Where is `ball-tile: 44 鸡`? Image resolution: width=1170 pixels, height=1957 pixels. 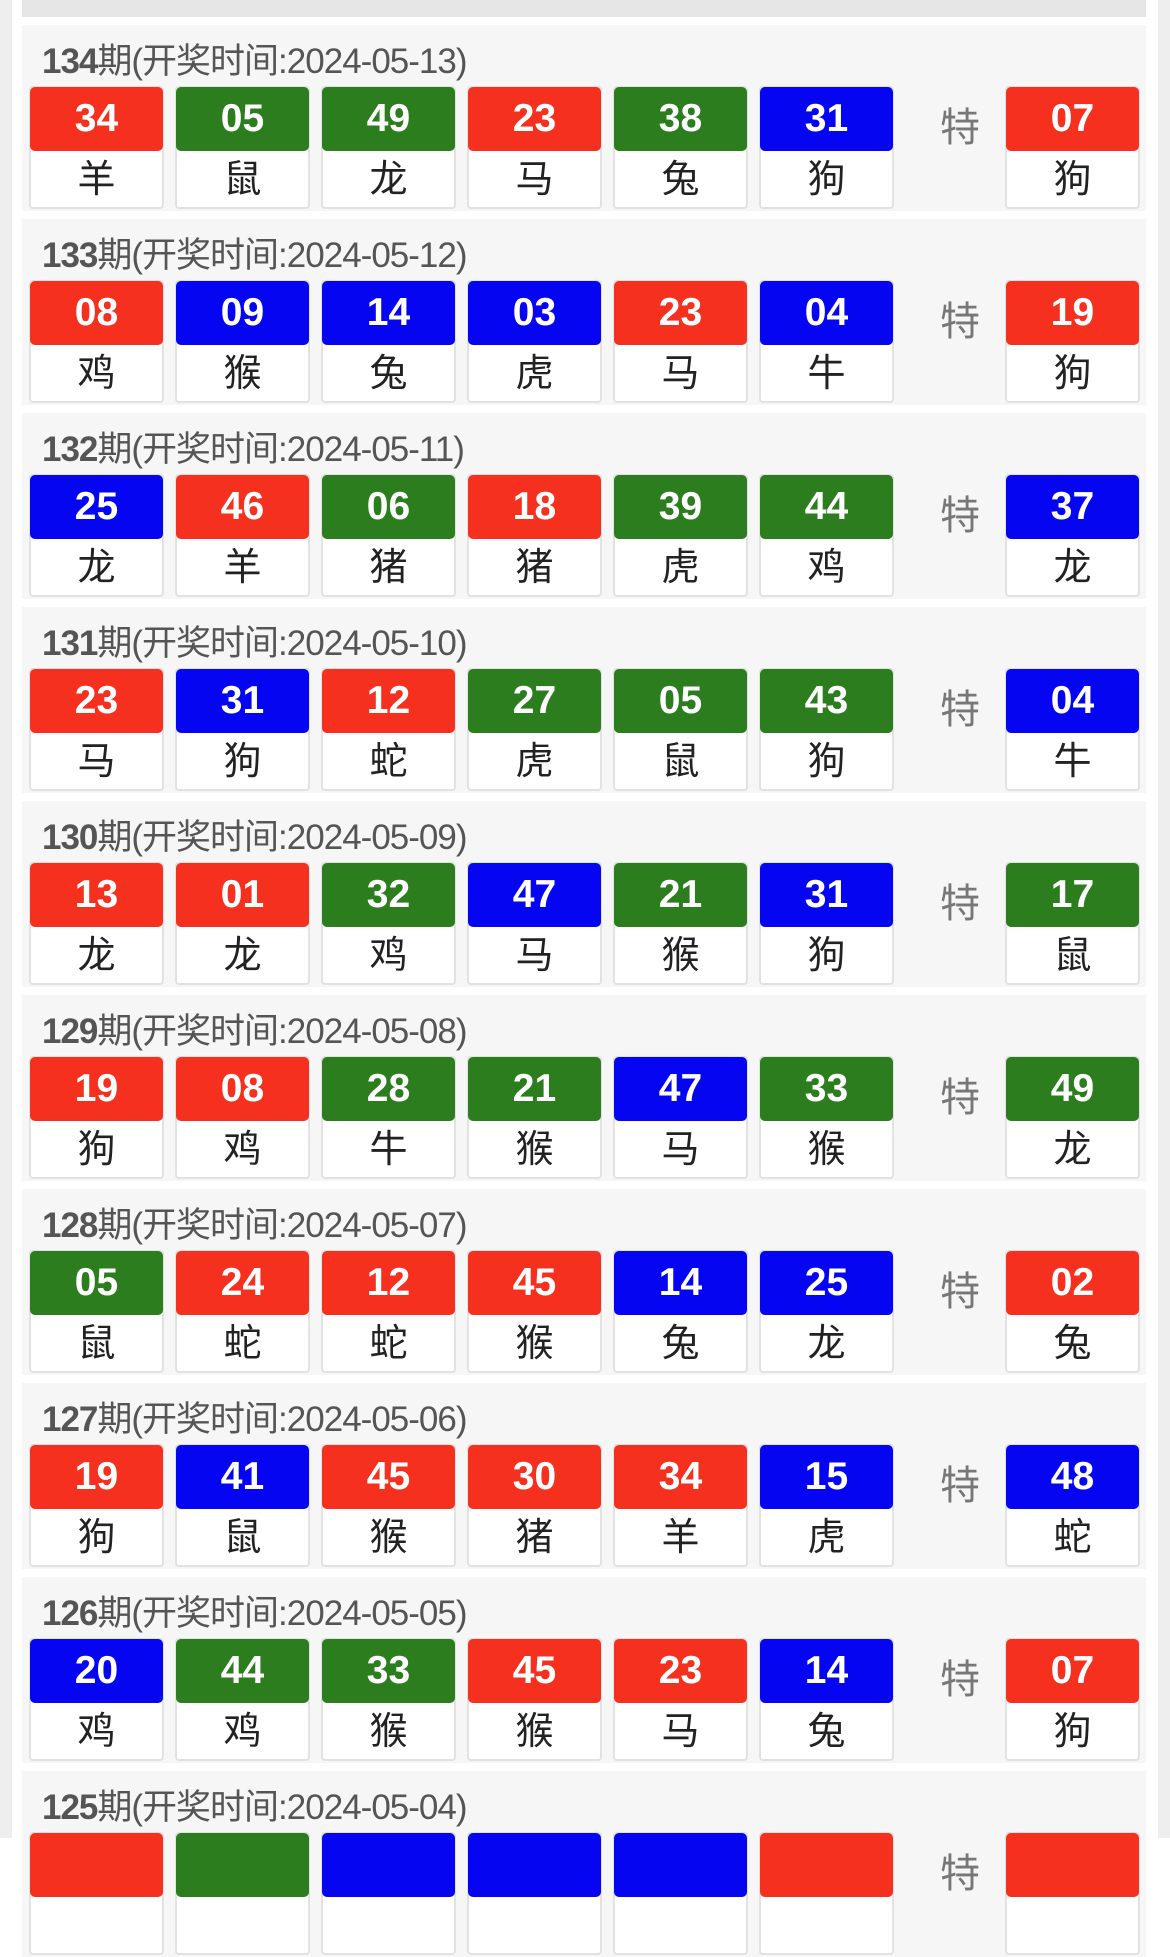
ball-tile: 44 鸡 is located at coordinates (826, 535).